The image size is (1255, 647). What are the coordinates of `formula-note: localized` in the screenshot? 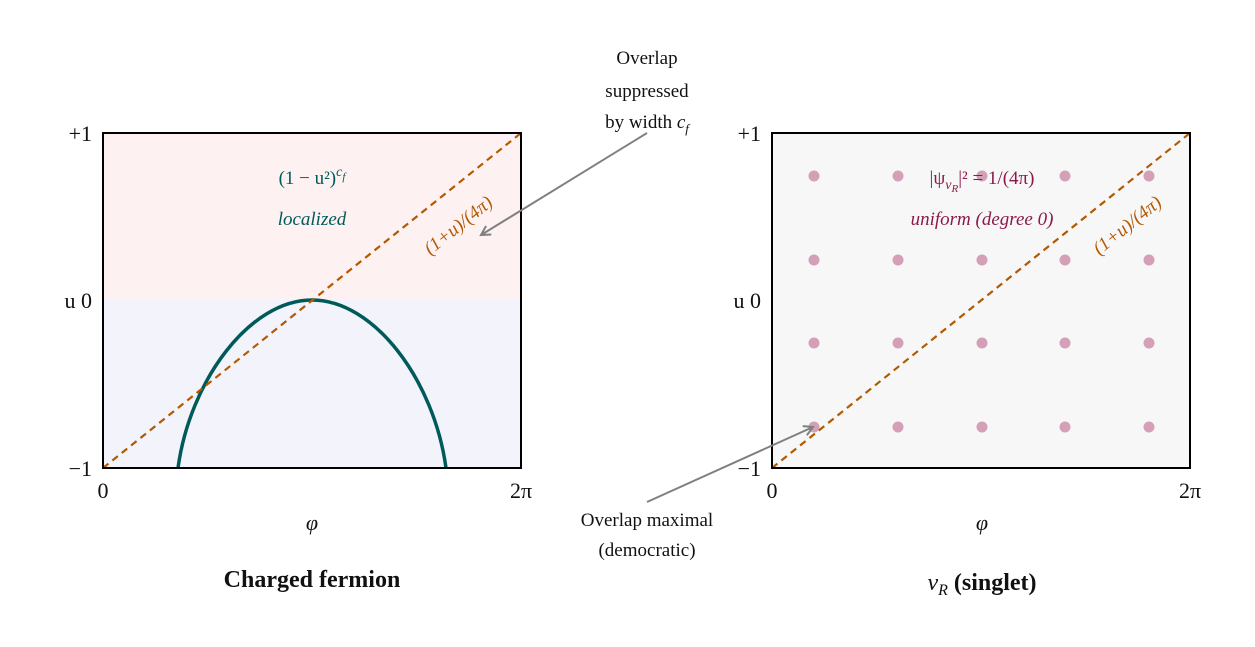 It's located at (312, 219).